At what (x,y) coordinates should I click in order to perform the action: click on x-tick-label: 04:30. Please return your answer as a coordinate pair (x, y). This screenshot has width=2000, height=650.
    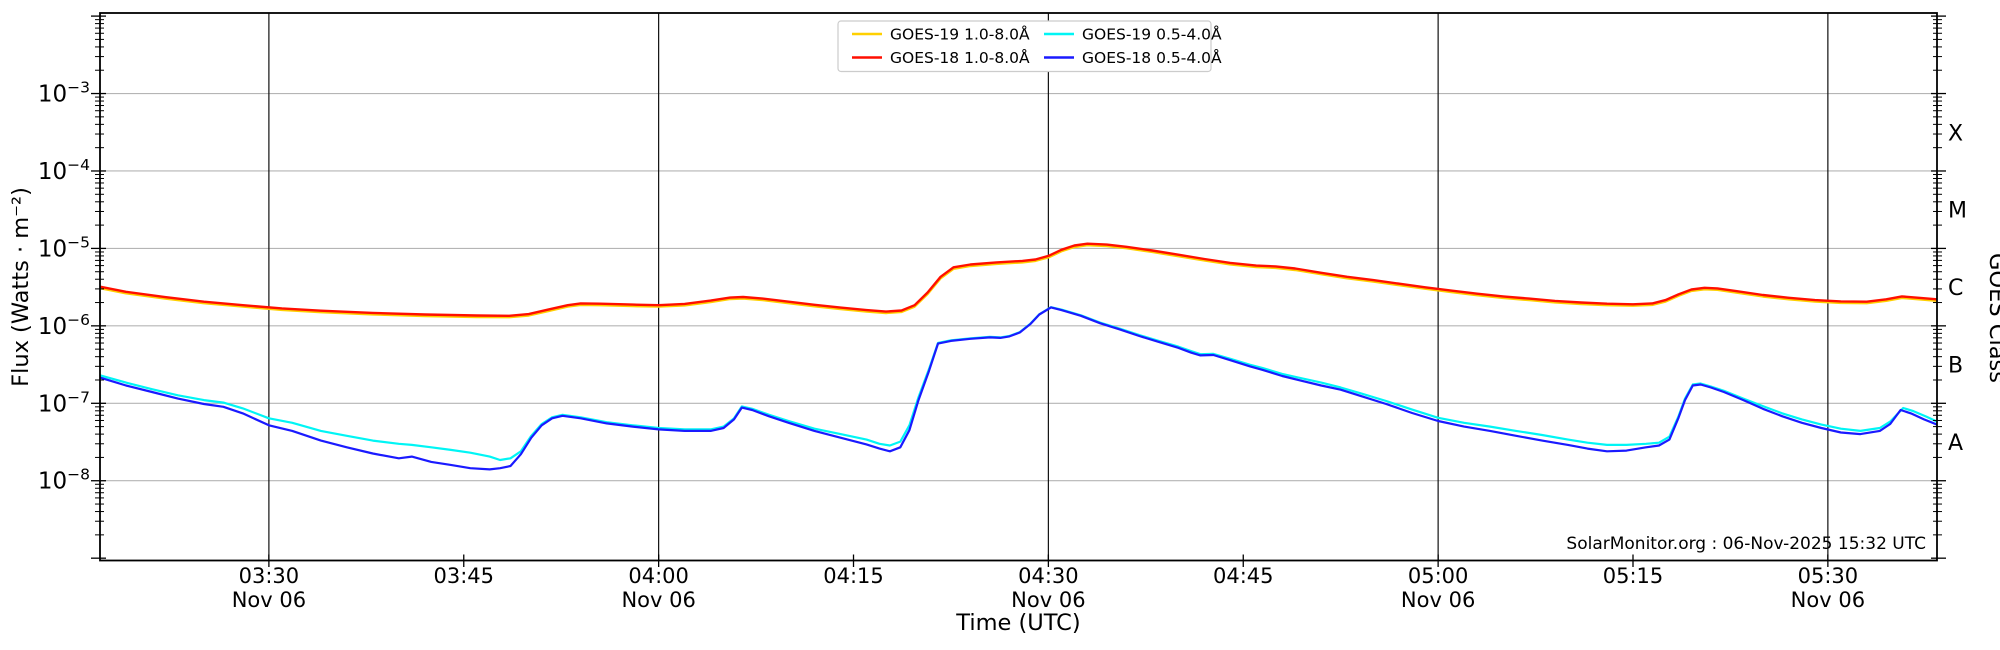
    Looking at the image, I should click on (1048, 576).